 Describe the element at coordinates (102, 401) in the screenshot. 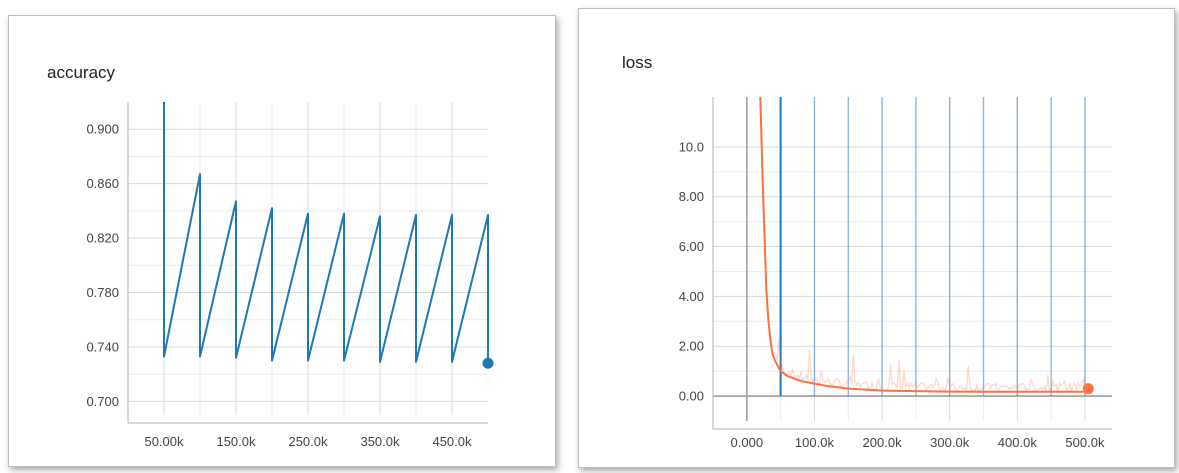

I see `y-tick-label: 0.700` at that location.